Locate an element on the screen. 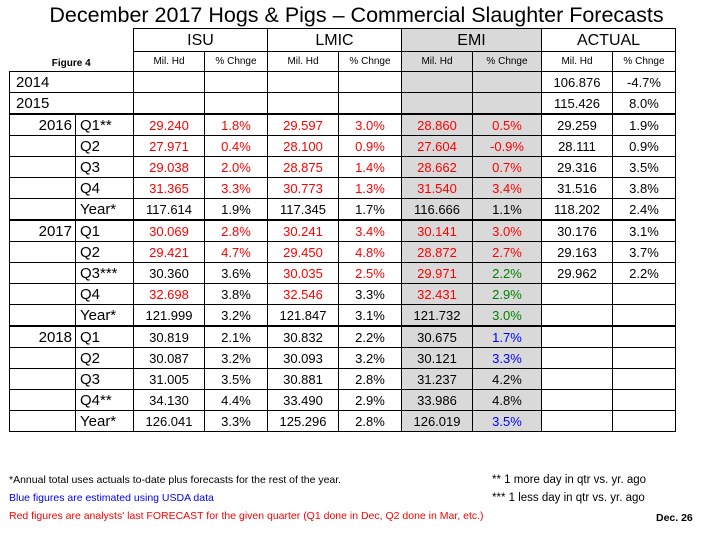  cell-lmic-pct: 2.2% is located at coordinates (370, 336).